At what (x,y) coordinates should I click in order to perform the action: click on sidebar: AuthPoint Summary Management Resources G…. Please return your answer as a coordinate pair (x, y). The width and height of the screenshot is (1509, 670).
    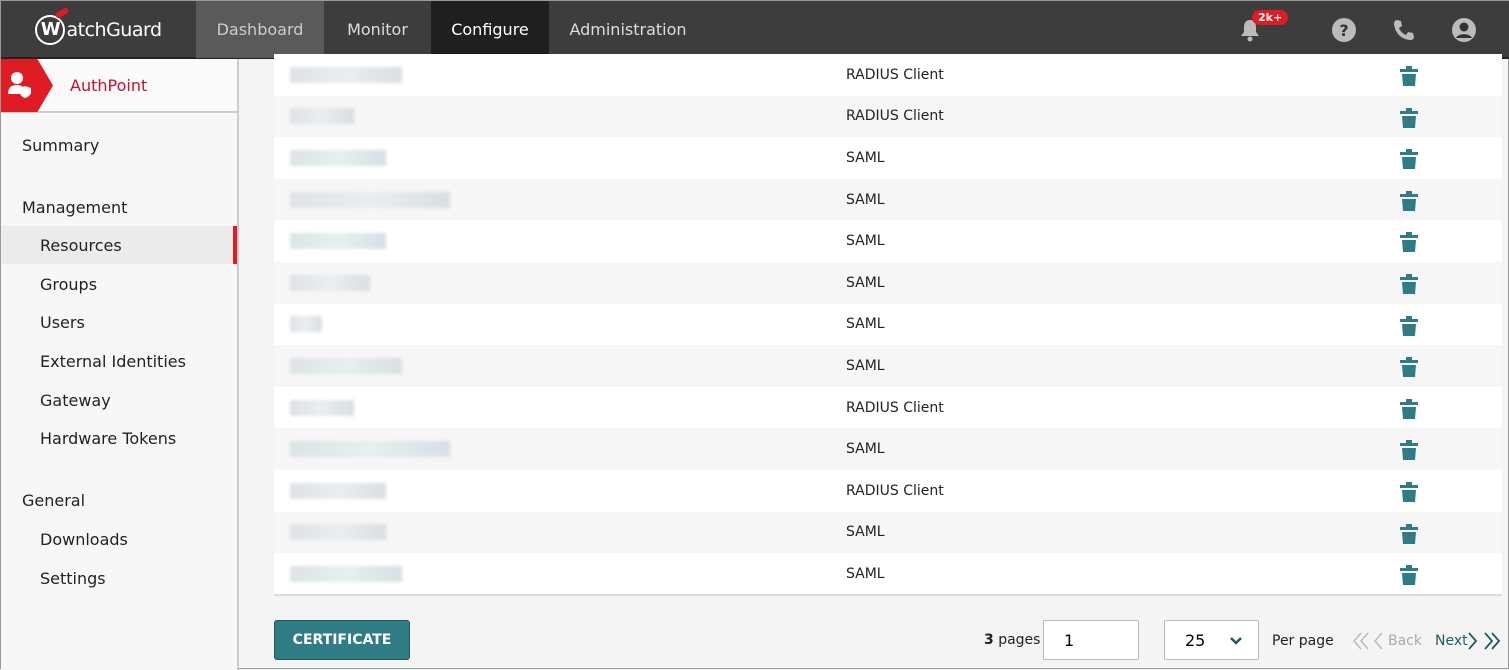
    Looking at the image, I should click on (120, 364).